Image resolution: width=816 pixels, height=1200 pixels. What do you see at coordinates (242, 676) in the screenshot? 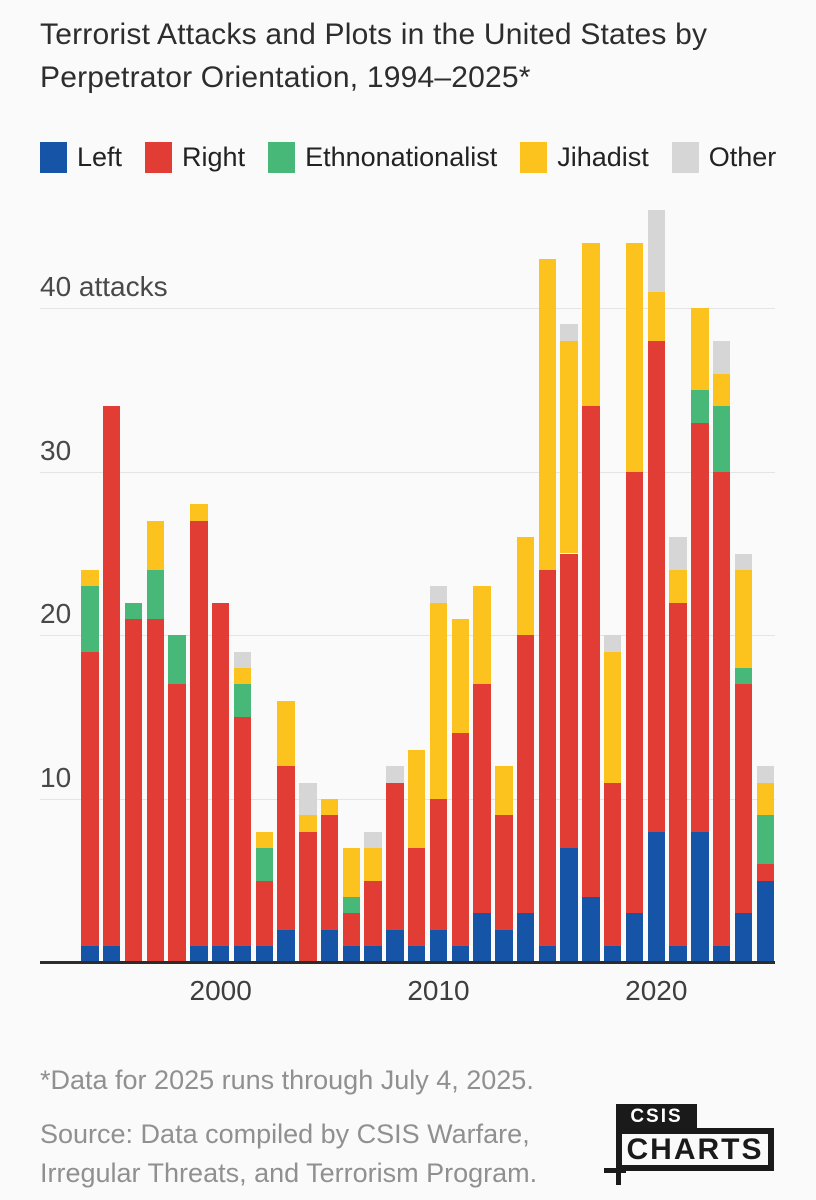
I see `bar-segment-jihadist-2001` at bounding box center [242, 676].